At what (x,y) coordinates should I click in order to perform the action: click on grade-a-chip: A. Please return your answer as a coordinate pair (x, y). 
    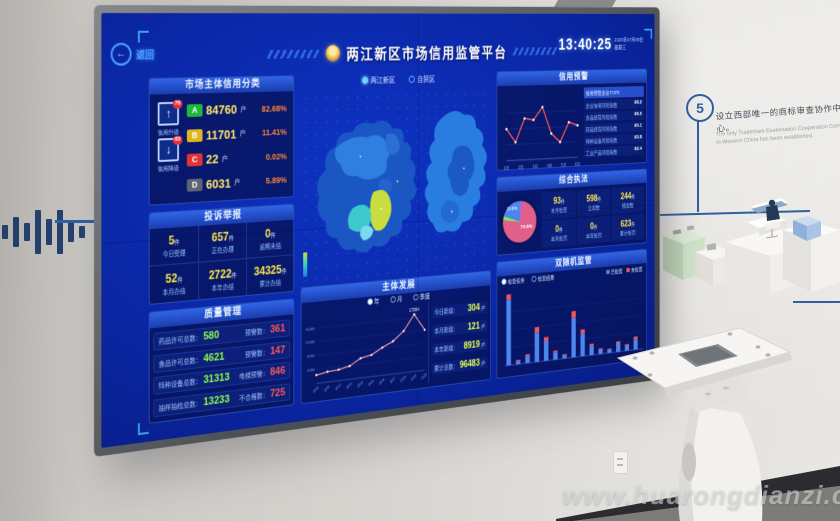
    Looking at the image, I should click on (194, 111).